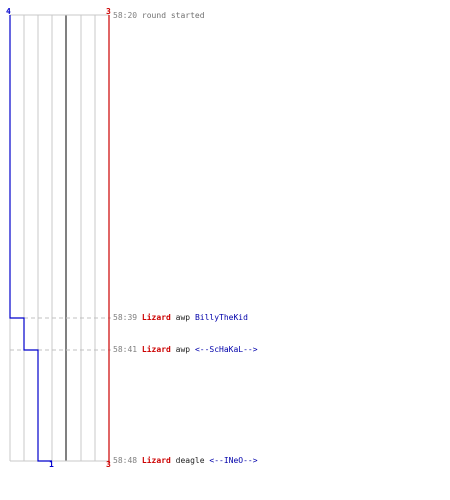  Describe the element at coordinates (125, 349) in the screenshot. I see `event-time: 58:41` at that location.